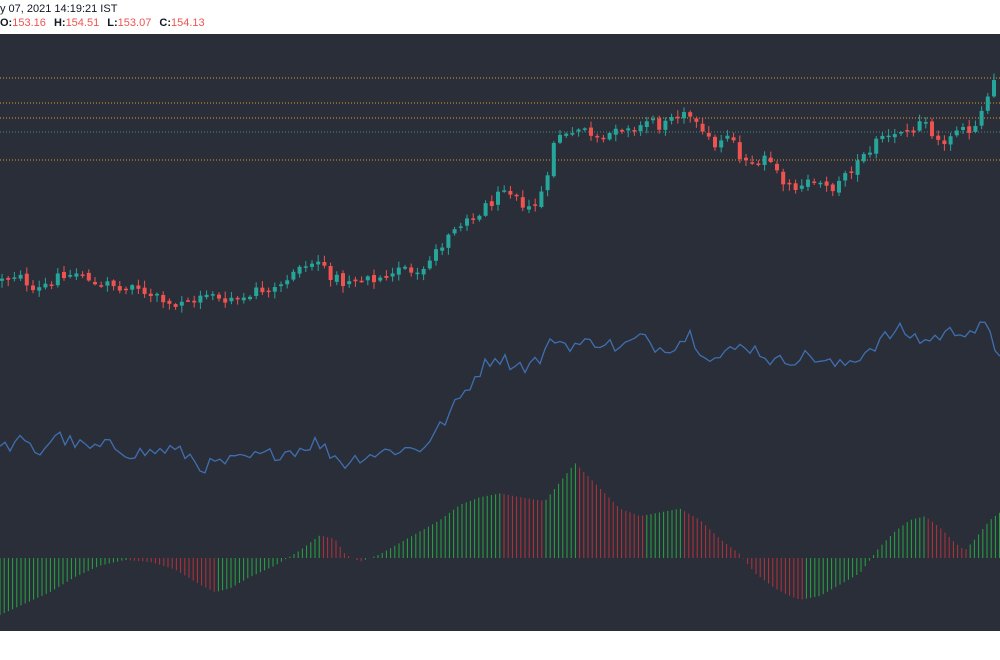 This screenshot has width=1000, height=660. What do you see at coordinates (165, 23) in the screenshot?
I see `close-key: C:` at bounding box center [165, 23].